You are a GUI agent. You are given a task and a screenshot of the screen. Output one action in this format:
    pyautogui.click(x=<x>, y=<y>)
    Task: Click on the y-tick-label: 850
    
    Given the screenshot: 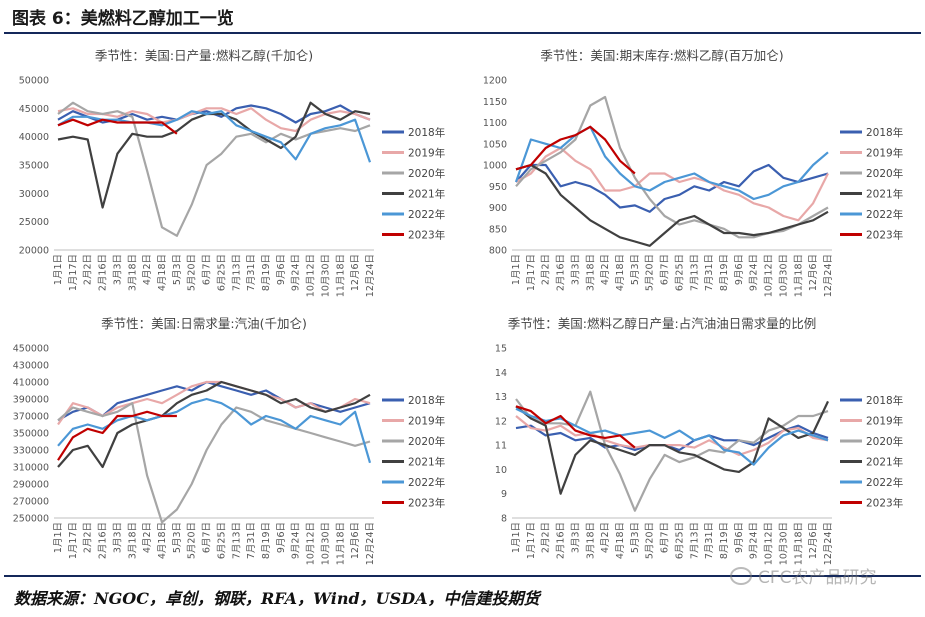 What is the action you would take?
    pyautogui.click(x=498, y=229)
    